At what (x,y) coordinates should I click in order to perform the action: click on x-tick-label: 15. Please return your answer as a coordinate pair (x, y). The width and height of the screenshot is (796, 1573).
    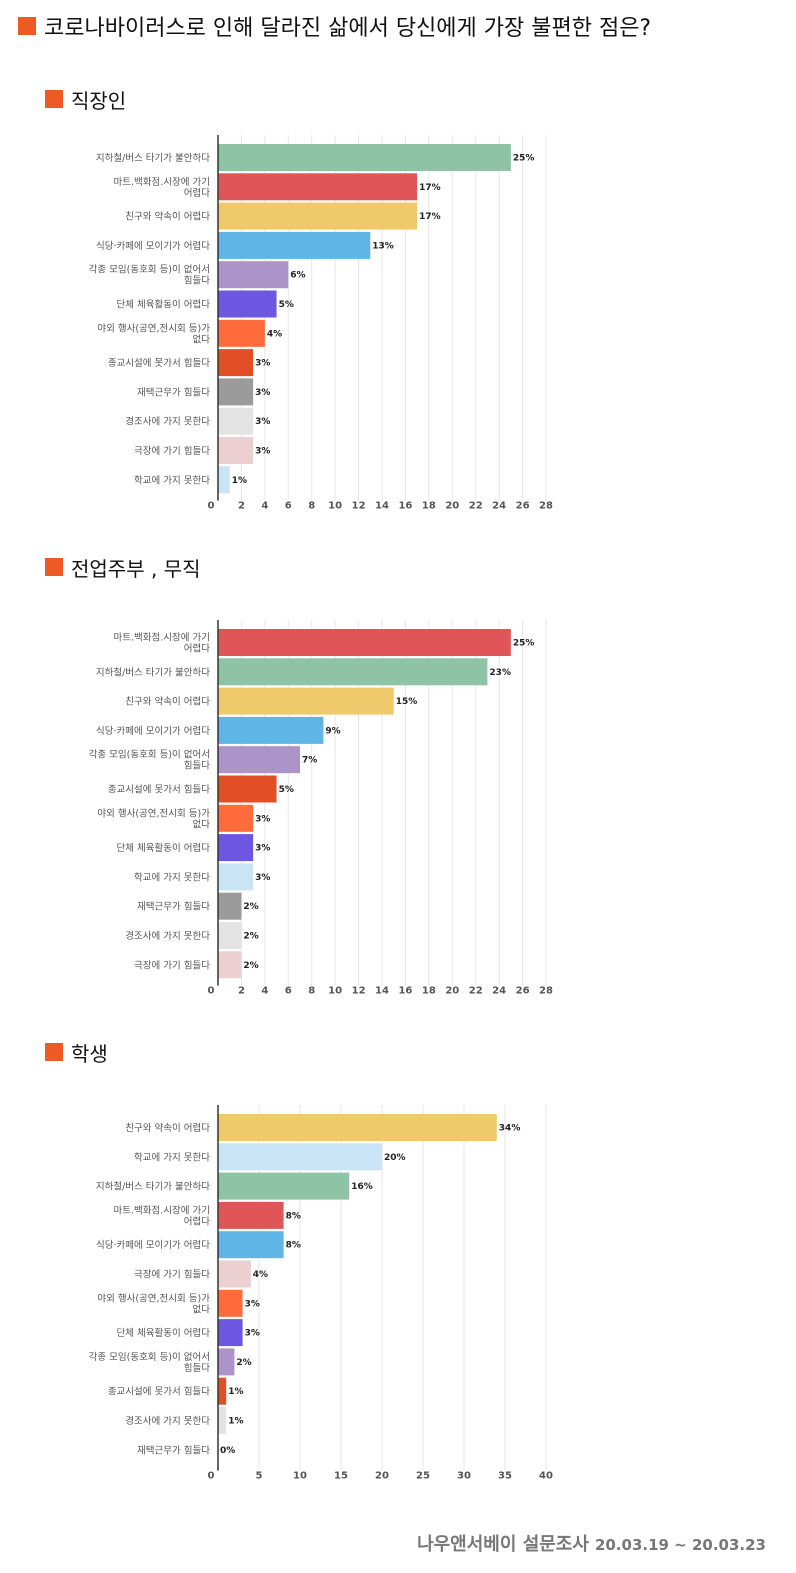
    Looking at the image, I should click on (341, 1476).